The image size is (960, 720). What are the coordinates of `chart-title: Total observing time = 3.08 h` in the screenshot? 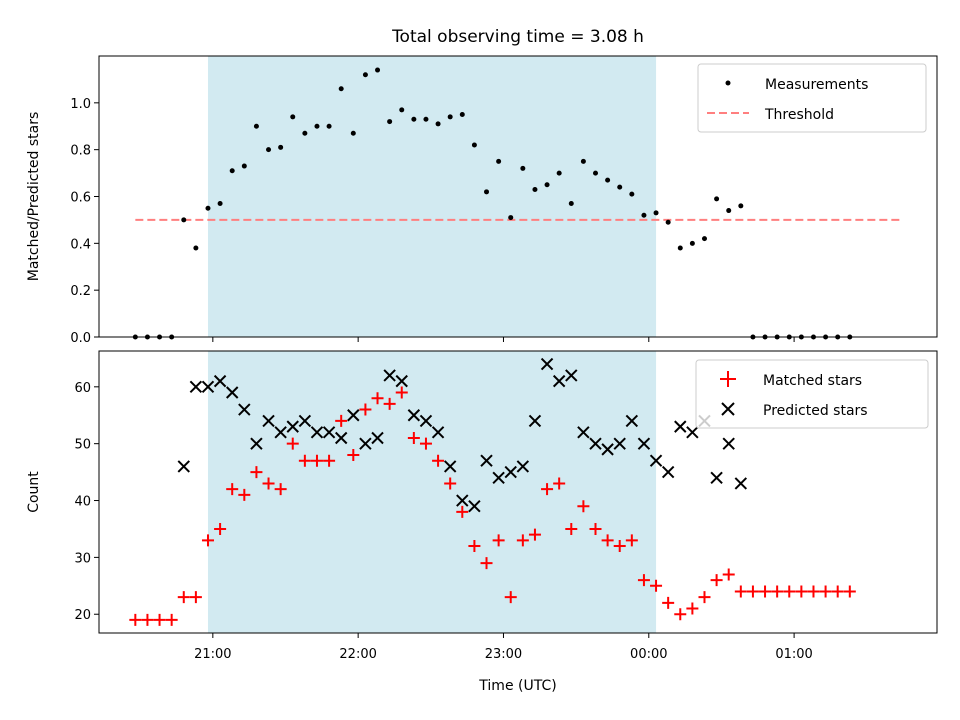 It's located at (517, 37).